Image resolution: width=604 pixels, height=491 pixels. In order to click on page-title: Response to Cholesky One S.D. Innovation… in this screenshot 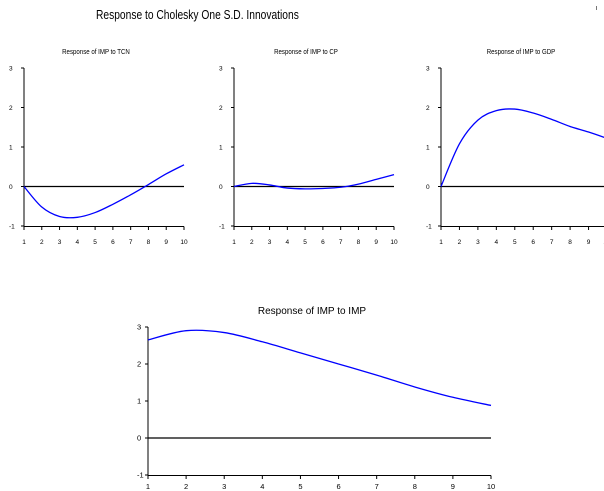, I will do `click(197, 15)`.